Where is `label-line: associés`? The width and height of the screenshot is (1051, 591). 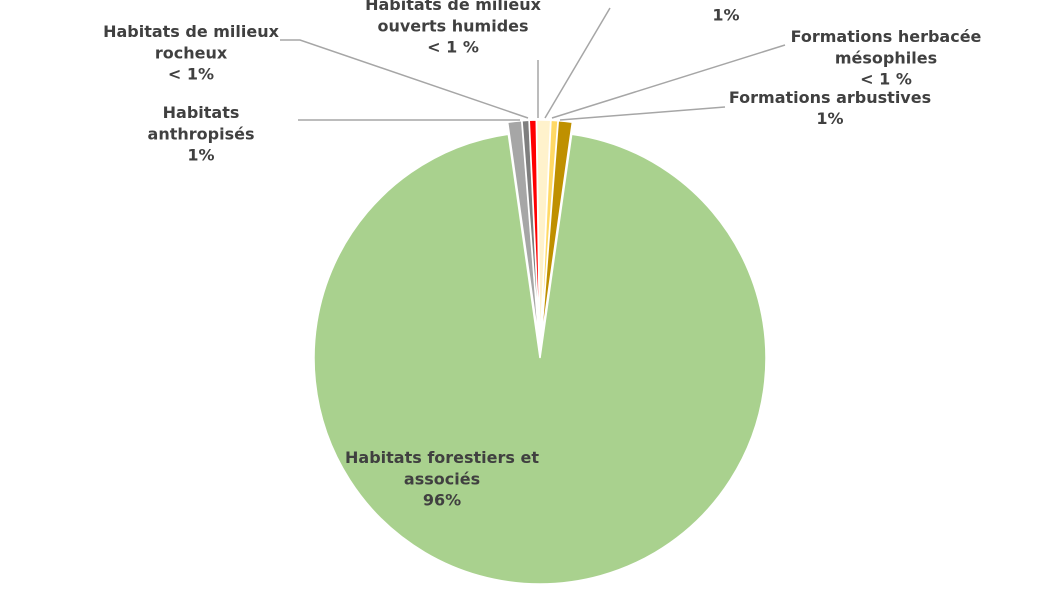 label-line: associés is located at coordinates (442, 478).